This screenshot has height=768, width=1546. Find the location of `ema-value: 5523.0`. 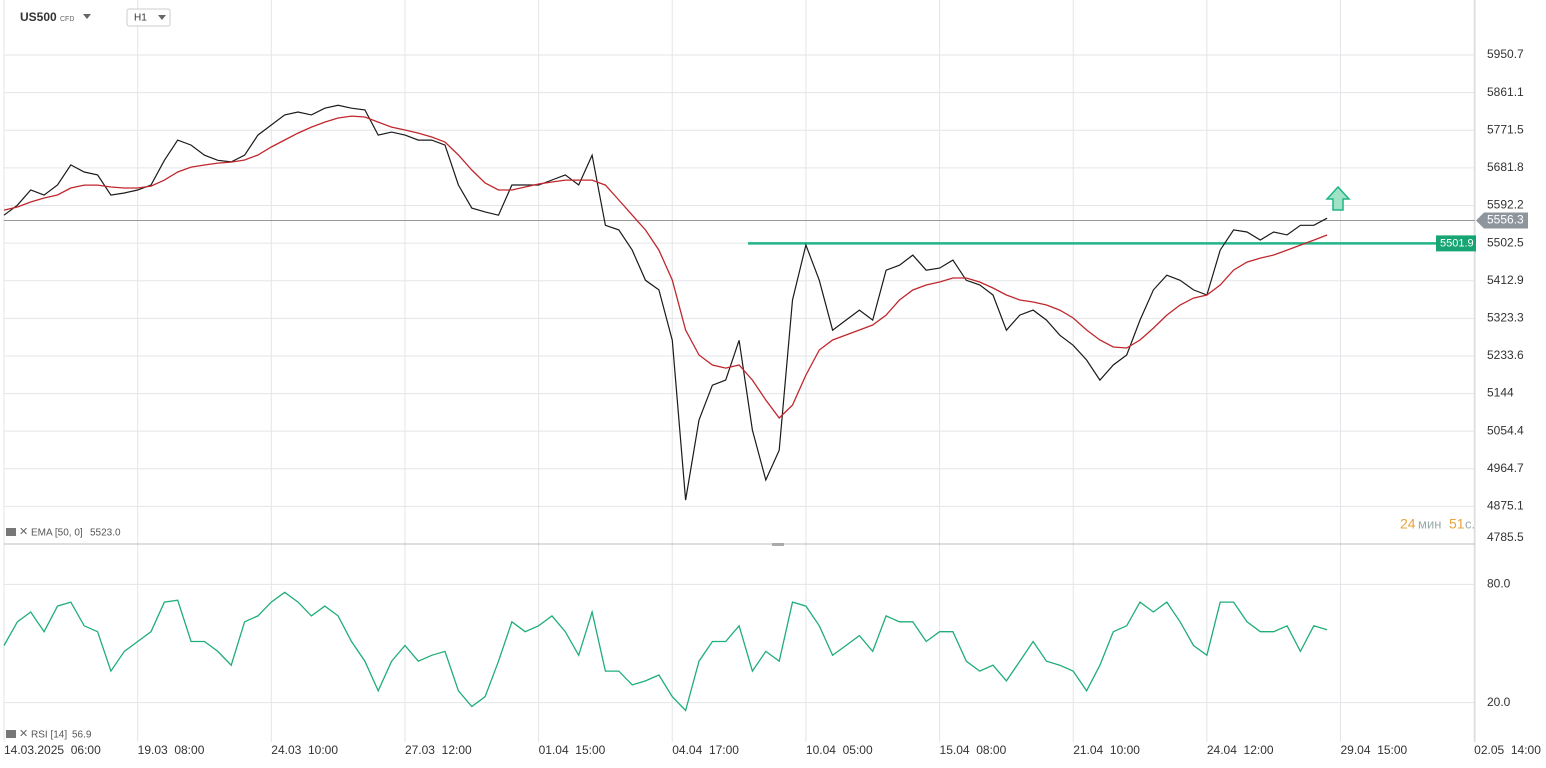

ema-value: 5523.0 is located at coordinates (105, 533).